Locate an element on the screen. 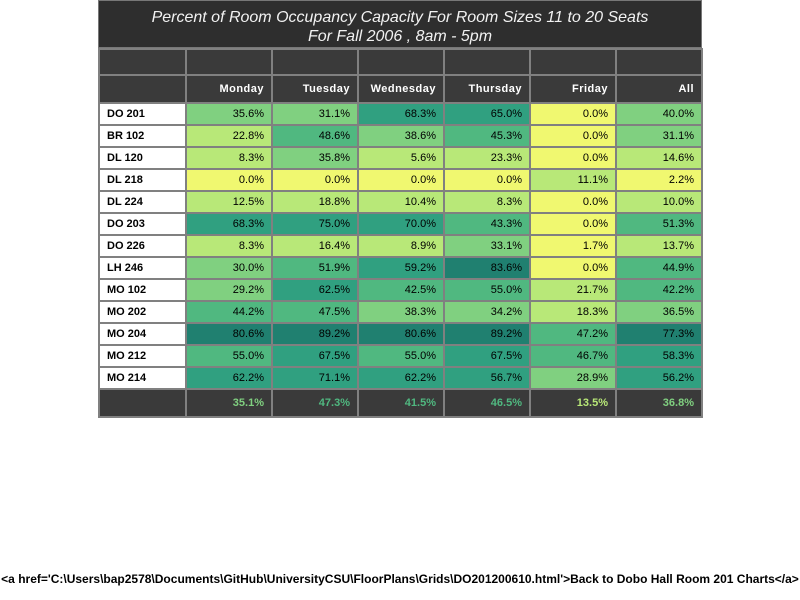 This screenshot has height=600, width=800. row-label: DL 120 is located at coordinates (142, 158).